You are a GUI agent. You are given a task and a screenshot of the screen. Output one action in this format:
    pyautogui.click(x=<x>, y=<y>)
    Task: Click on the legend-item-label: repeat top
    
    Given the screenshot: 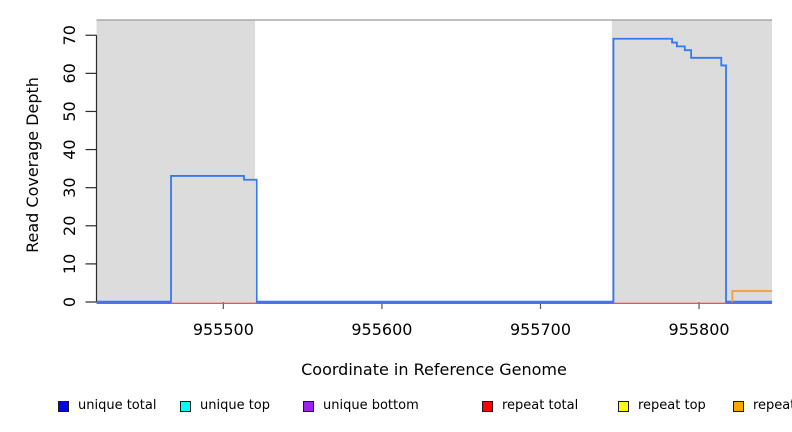 What is the action you would take?
    pyautogui.click(x=672, y=405)
    